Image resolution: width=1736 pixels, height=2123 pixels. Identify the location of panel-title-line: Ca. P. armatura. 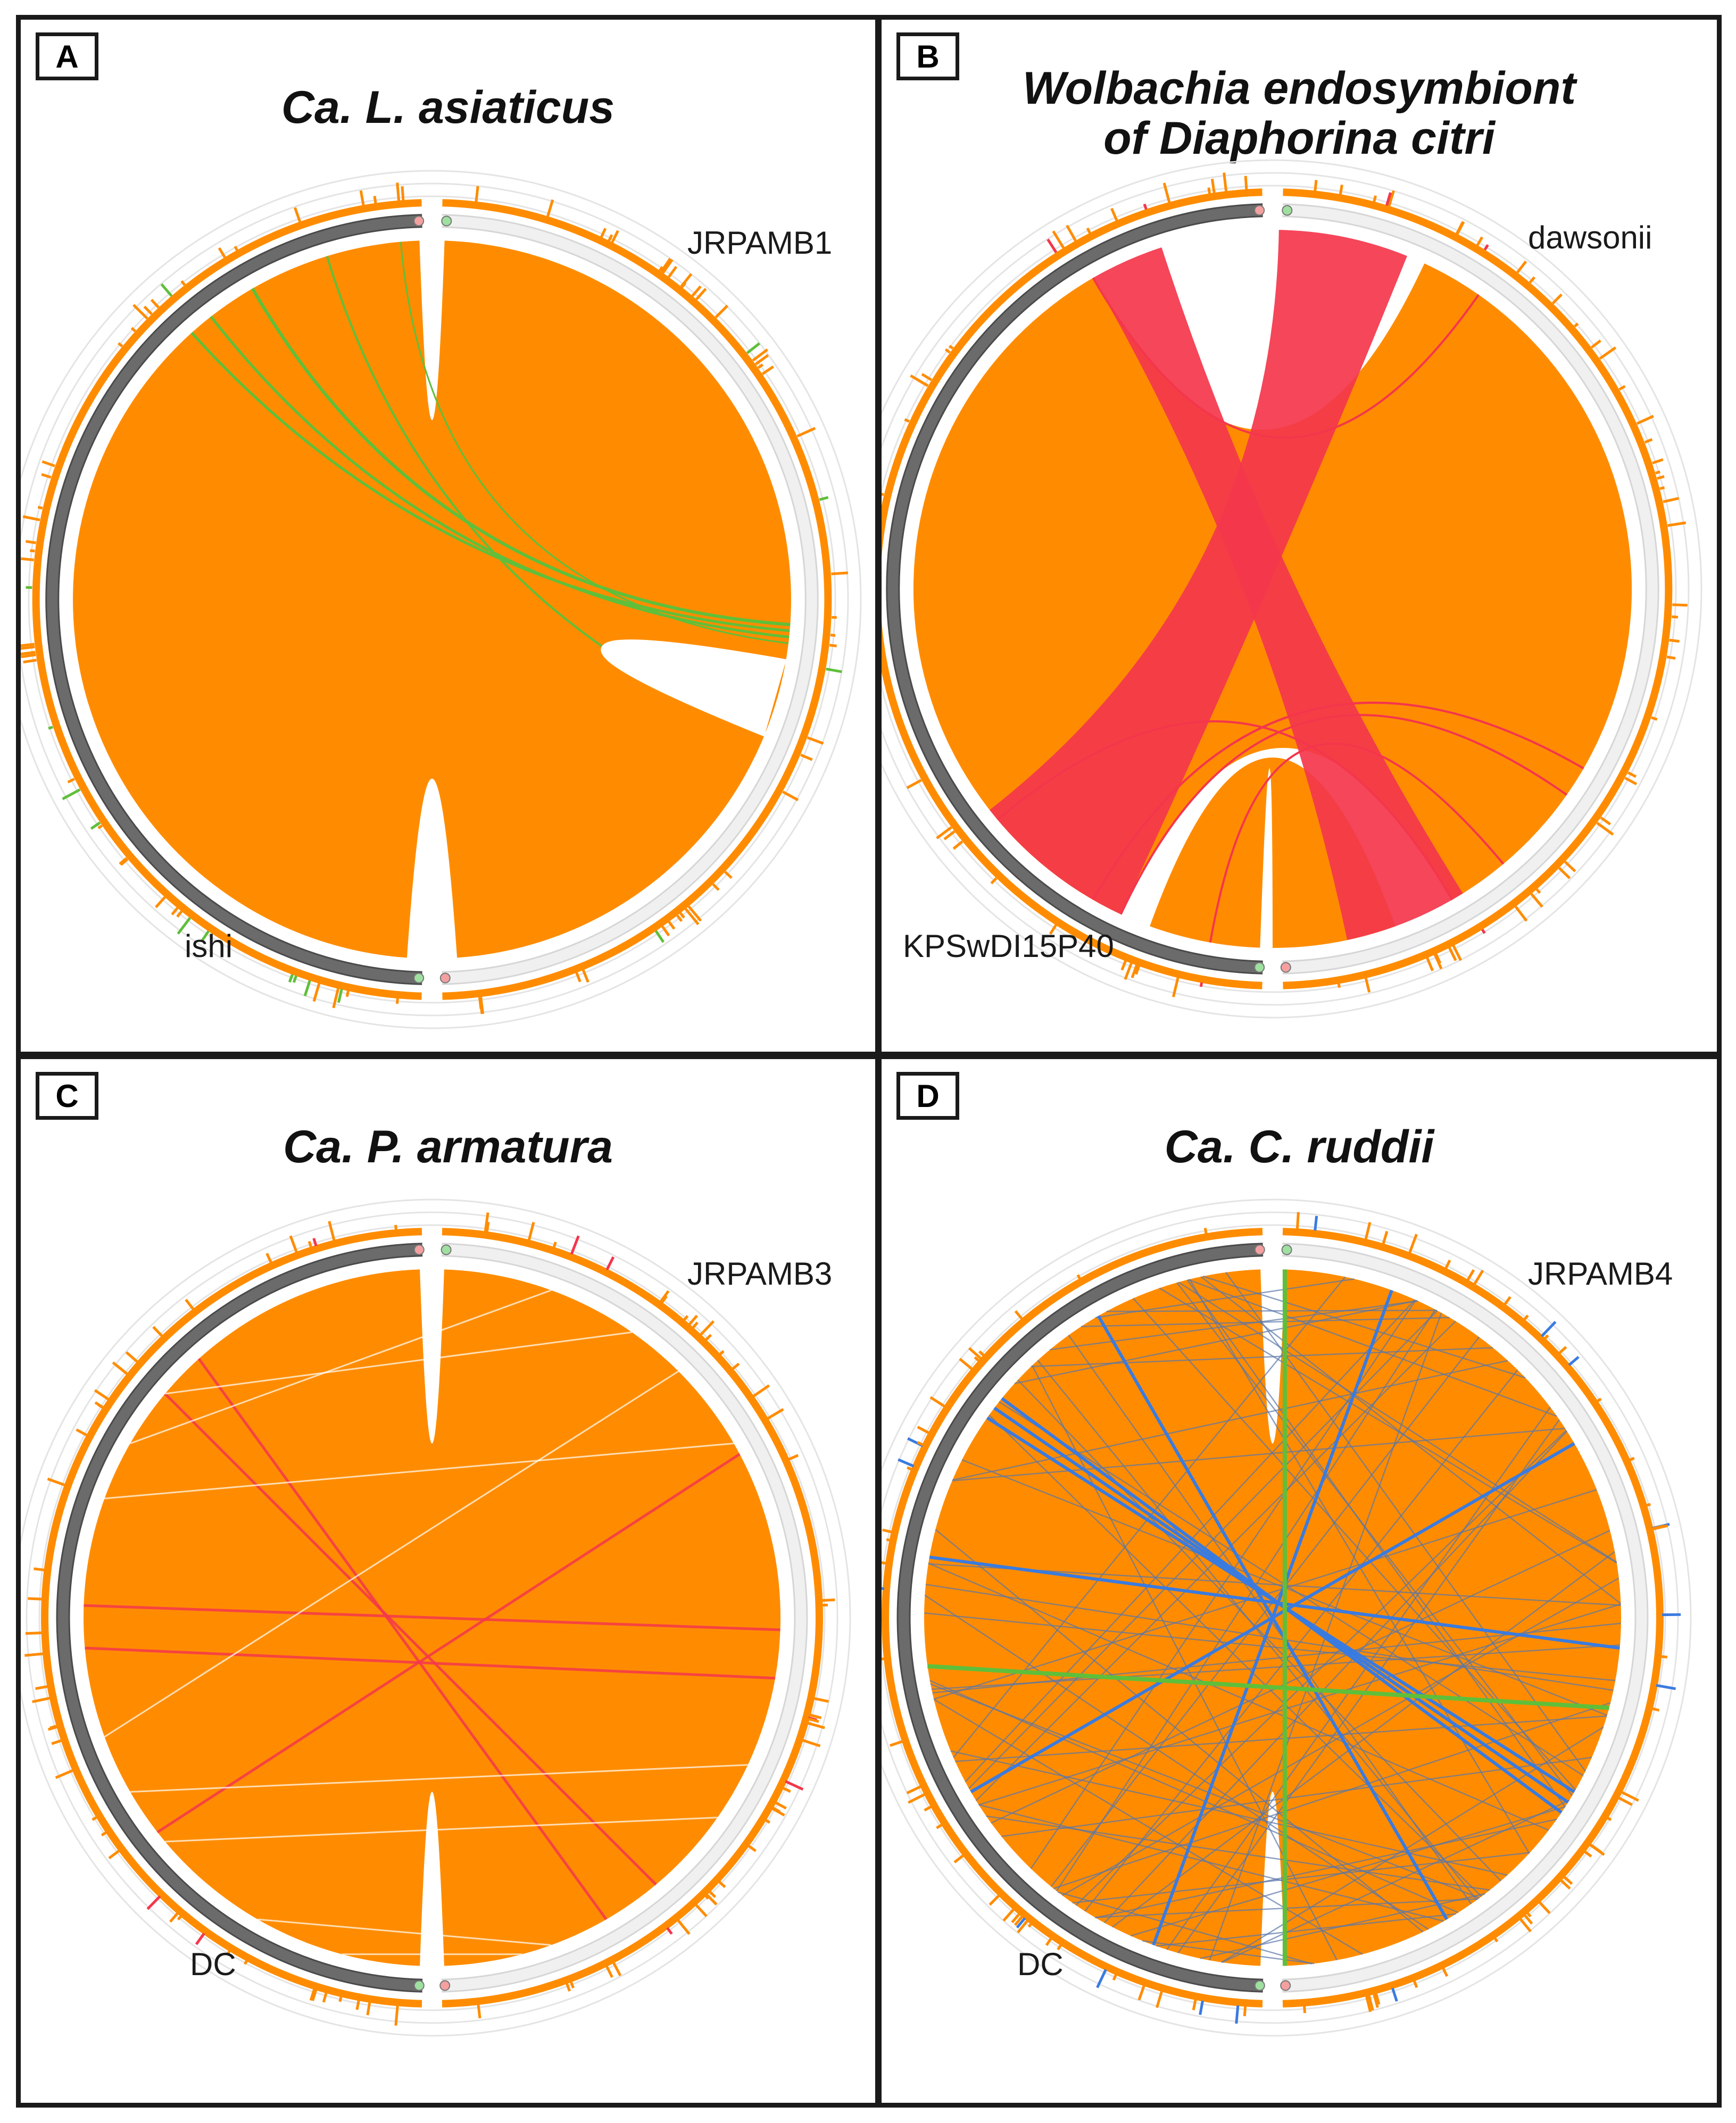
(448, 1146).